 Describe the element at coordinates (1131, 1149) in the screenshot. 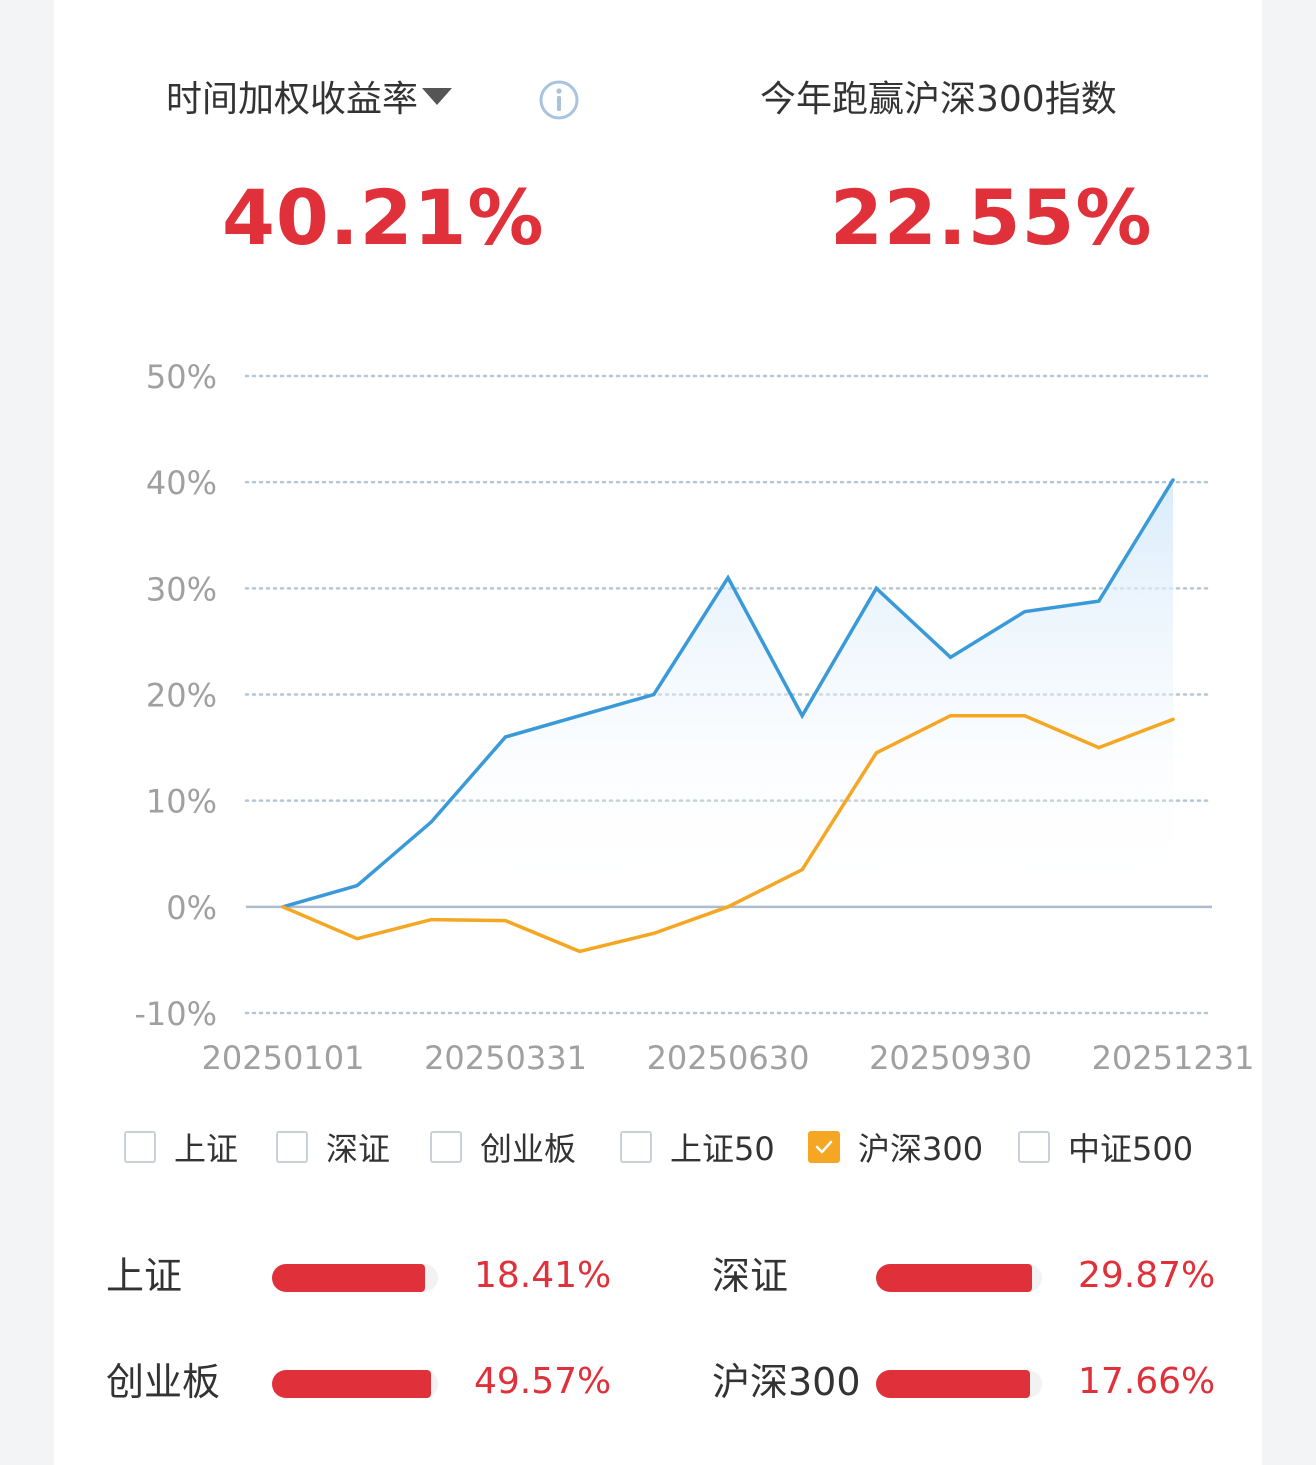

I see `legend-label: 中证500` at that location.